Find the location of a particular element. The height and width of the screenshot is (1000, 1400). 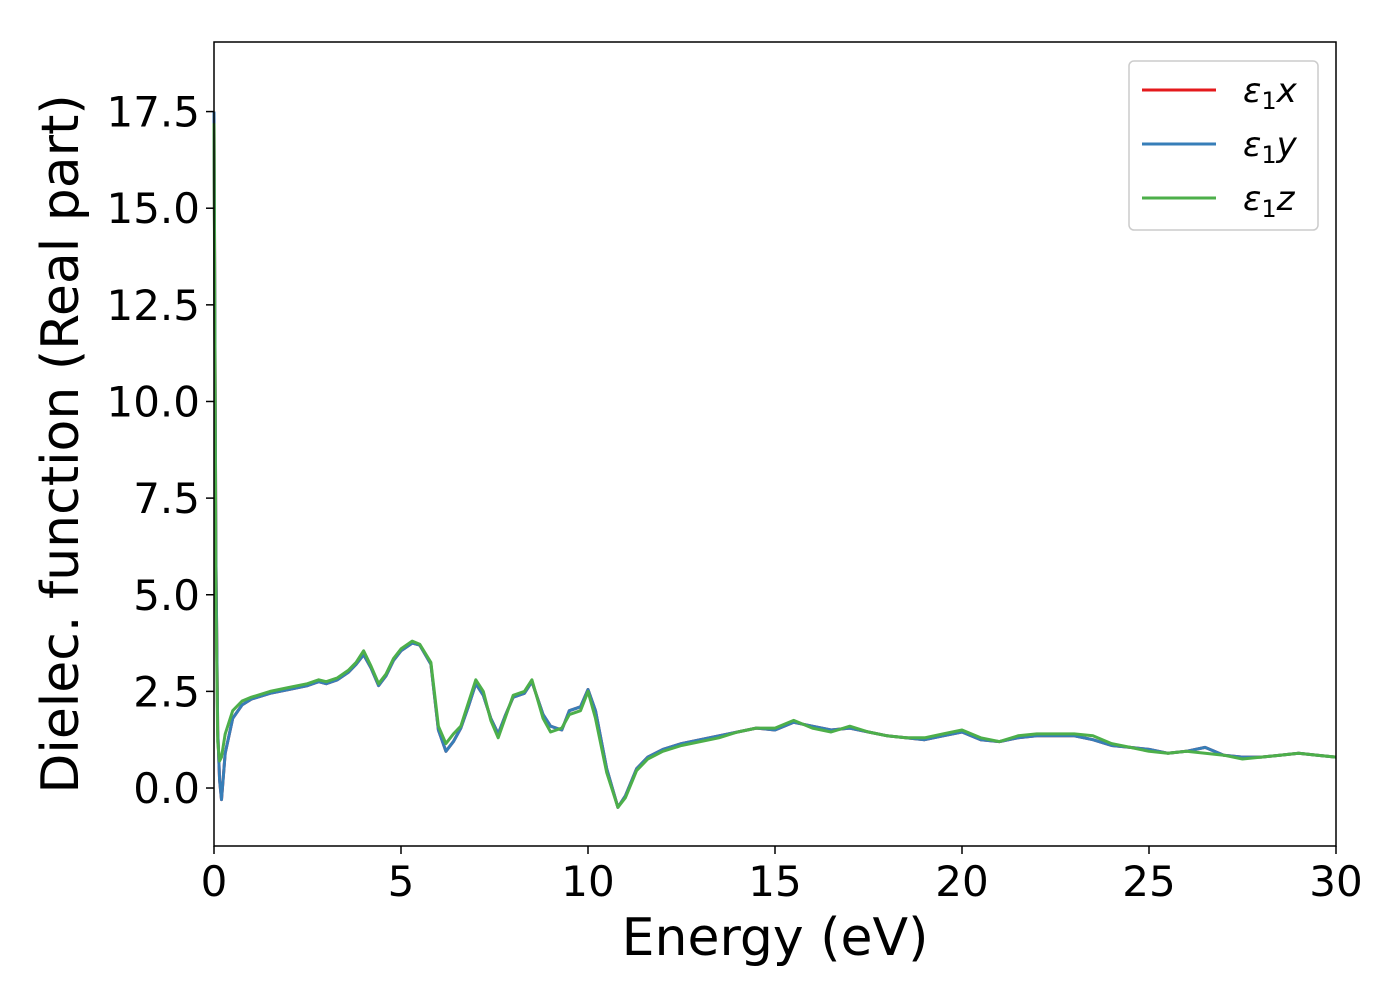

y-tick-label: 5.0 is located at coordinates (166, 595).